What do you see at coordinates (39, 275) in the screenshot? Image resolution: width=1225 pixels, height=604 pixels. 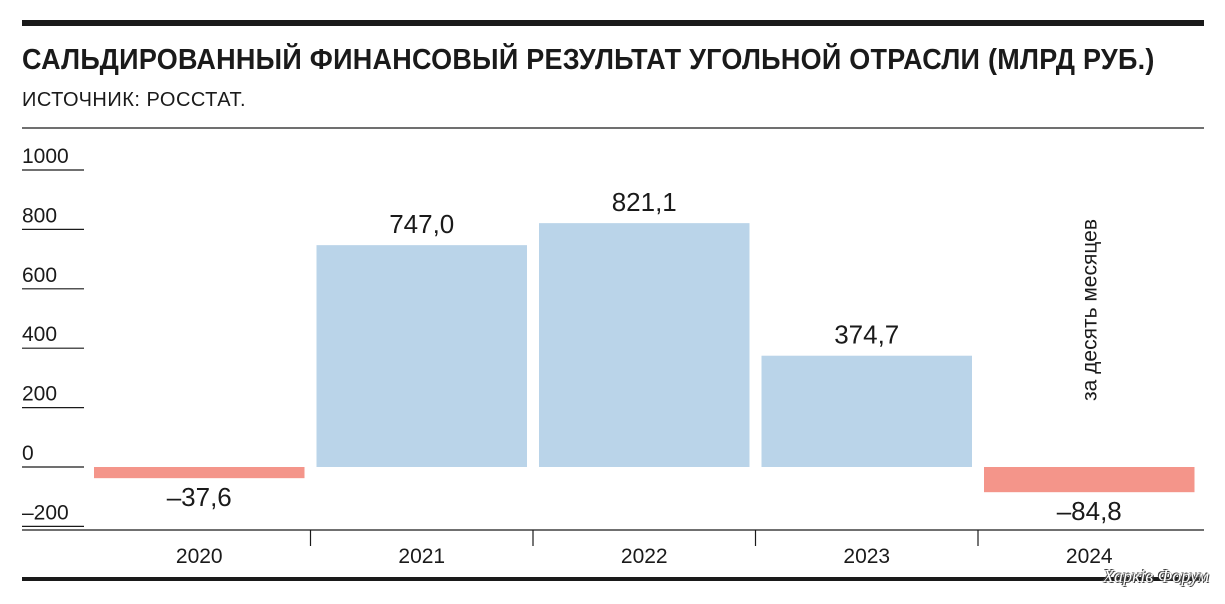 I see `y-tick-label: 600` at bounding box center [39, 275].